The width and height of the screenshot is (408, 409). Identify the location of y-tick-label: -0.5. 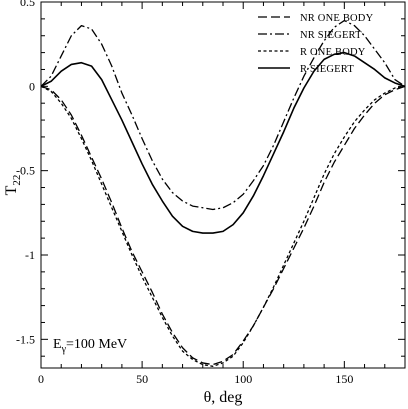
(25, 171).